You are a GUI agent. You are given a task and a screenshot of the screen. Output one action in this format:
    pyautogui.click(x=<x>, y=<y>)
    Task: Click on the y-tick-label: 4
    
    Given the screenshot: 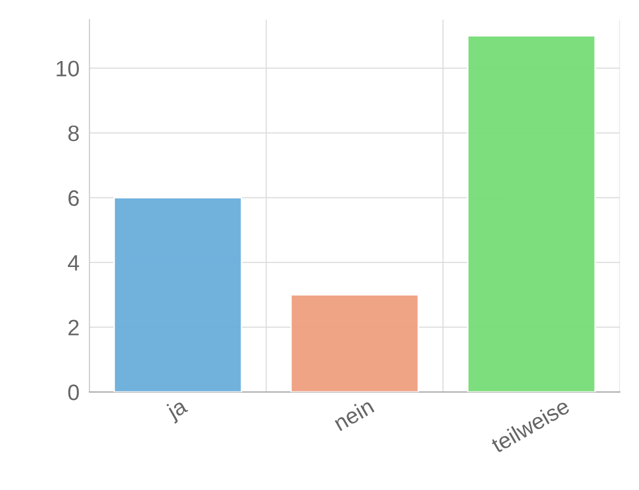 What is the action you would take?
    pyautogui.click(x=74, y=263)
    